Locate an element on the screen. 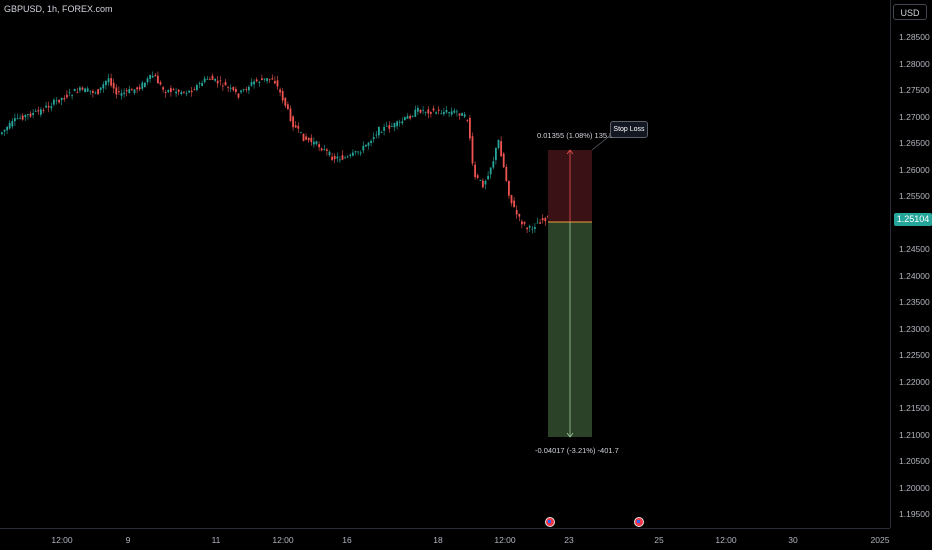  time-tick: 2025 is located at coordinates (880, 540).